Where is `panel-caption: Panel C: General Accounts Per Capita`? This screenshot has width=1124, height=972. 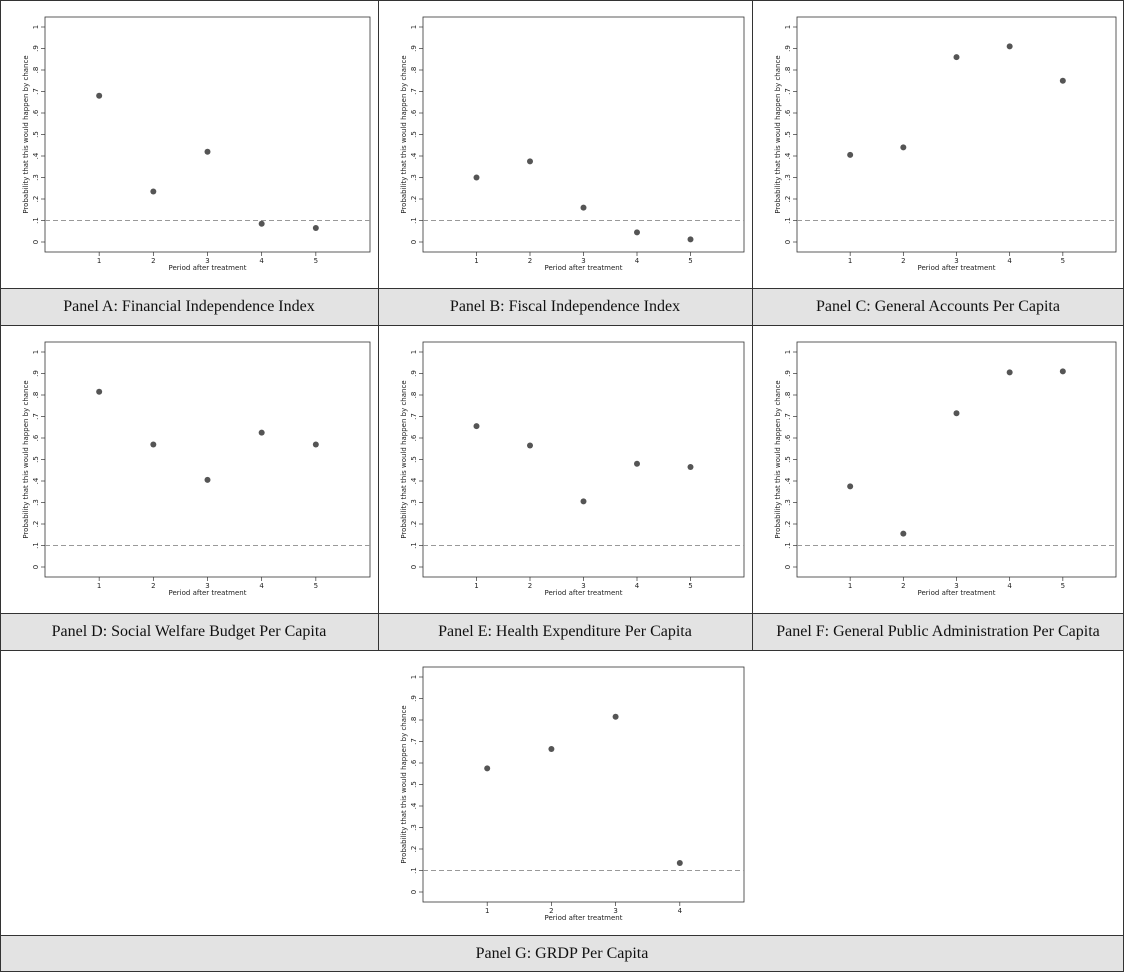
panel-caption: Panel C: General Accounts Per Capita is located at coordinates (938, 306).